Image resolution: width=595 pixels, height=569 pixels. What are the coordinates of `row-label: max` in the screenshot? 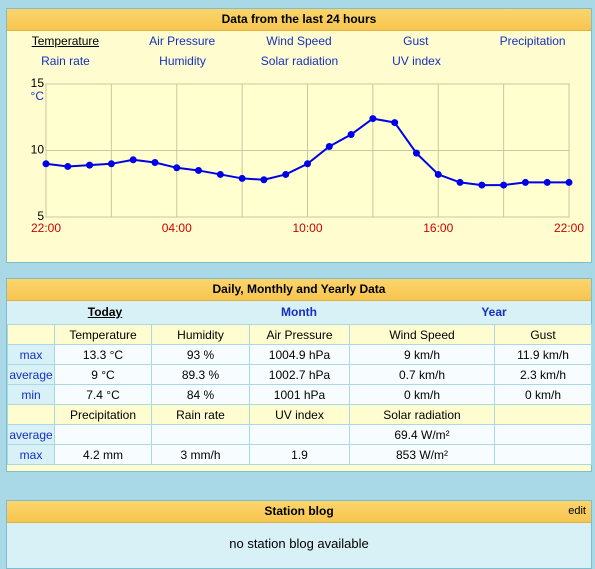 It's located at (31, 354).